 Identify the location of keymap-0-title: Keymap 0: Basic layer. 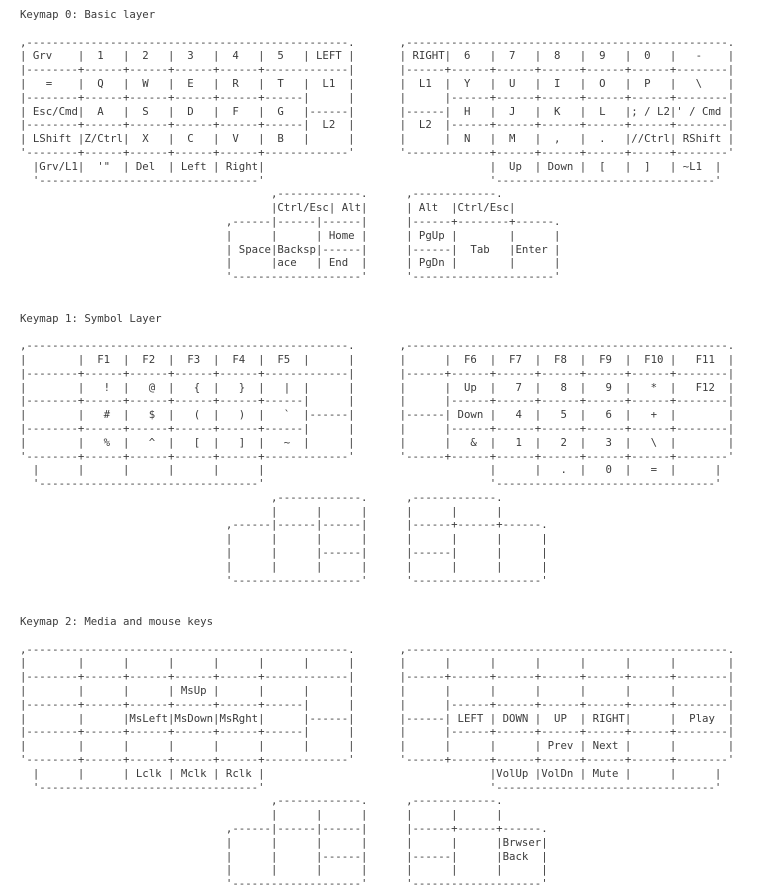
(88, 14).